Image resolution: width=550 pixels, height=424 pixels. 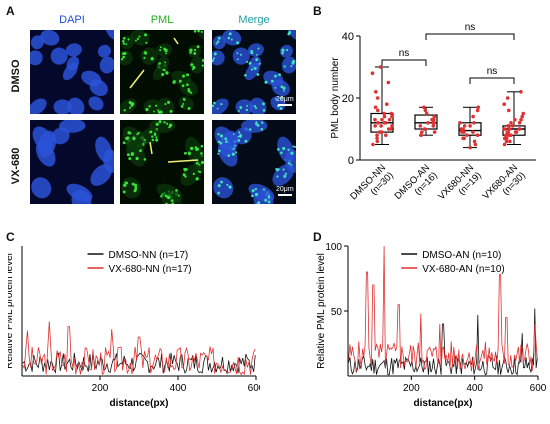 What do you see at coordinates (416, 182) in the screenshot?
I see `x-tick-label: DMSO-AN(n=16)` at bounding box center [416, 182].